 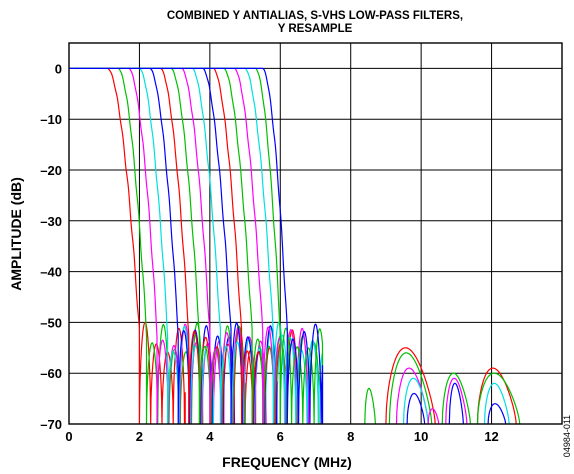 What do you see at coordinates (68, 436) in the screenshot?
I see `x-tick-label: 0` at bounding box center [68, 436].